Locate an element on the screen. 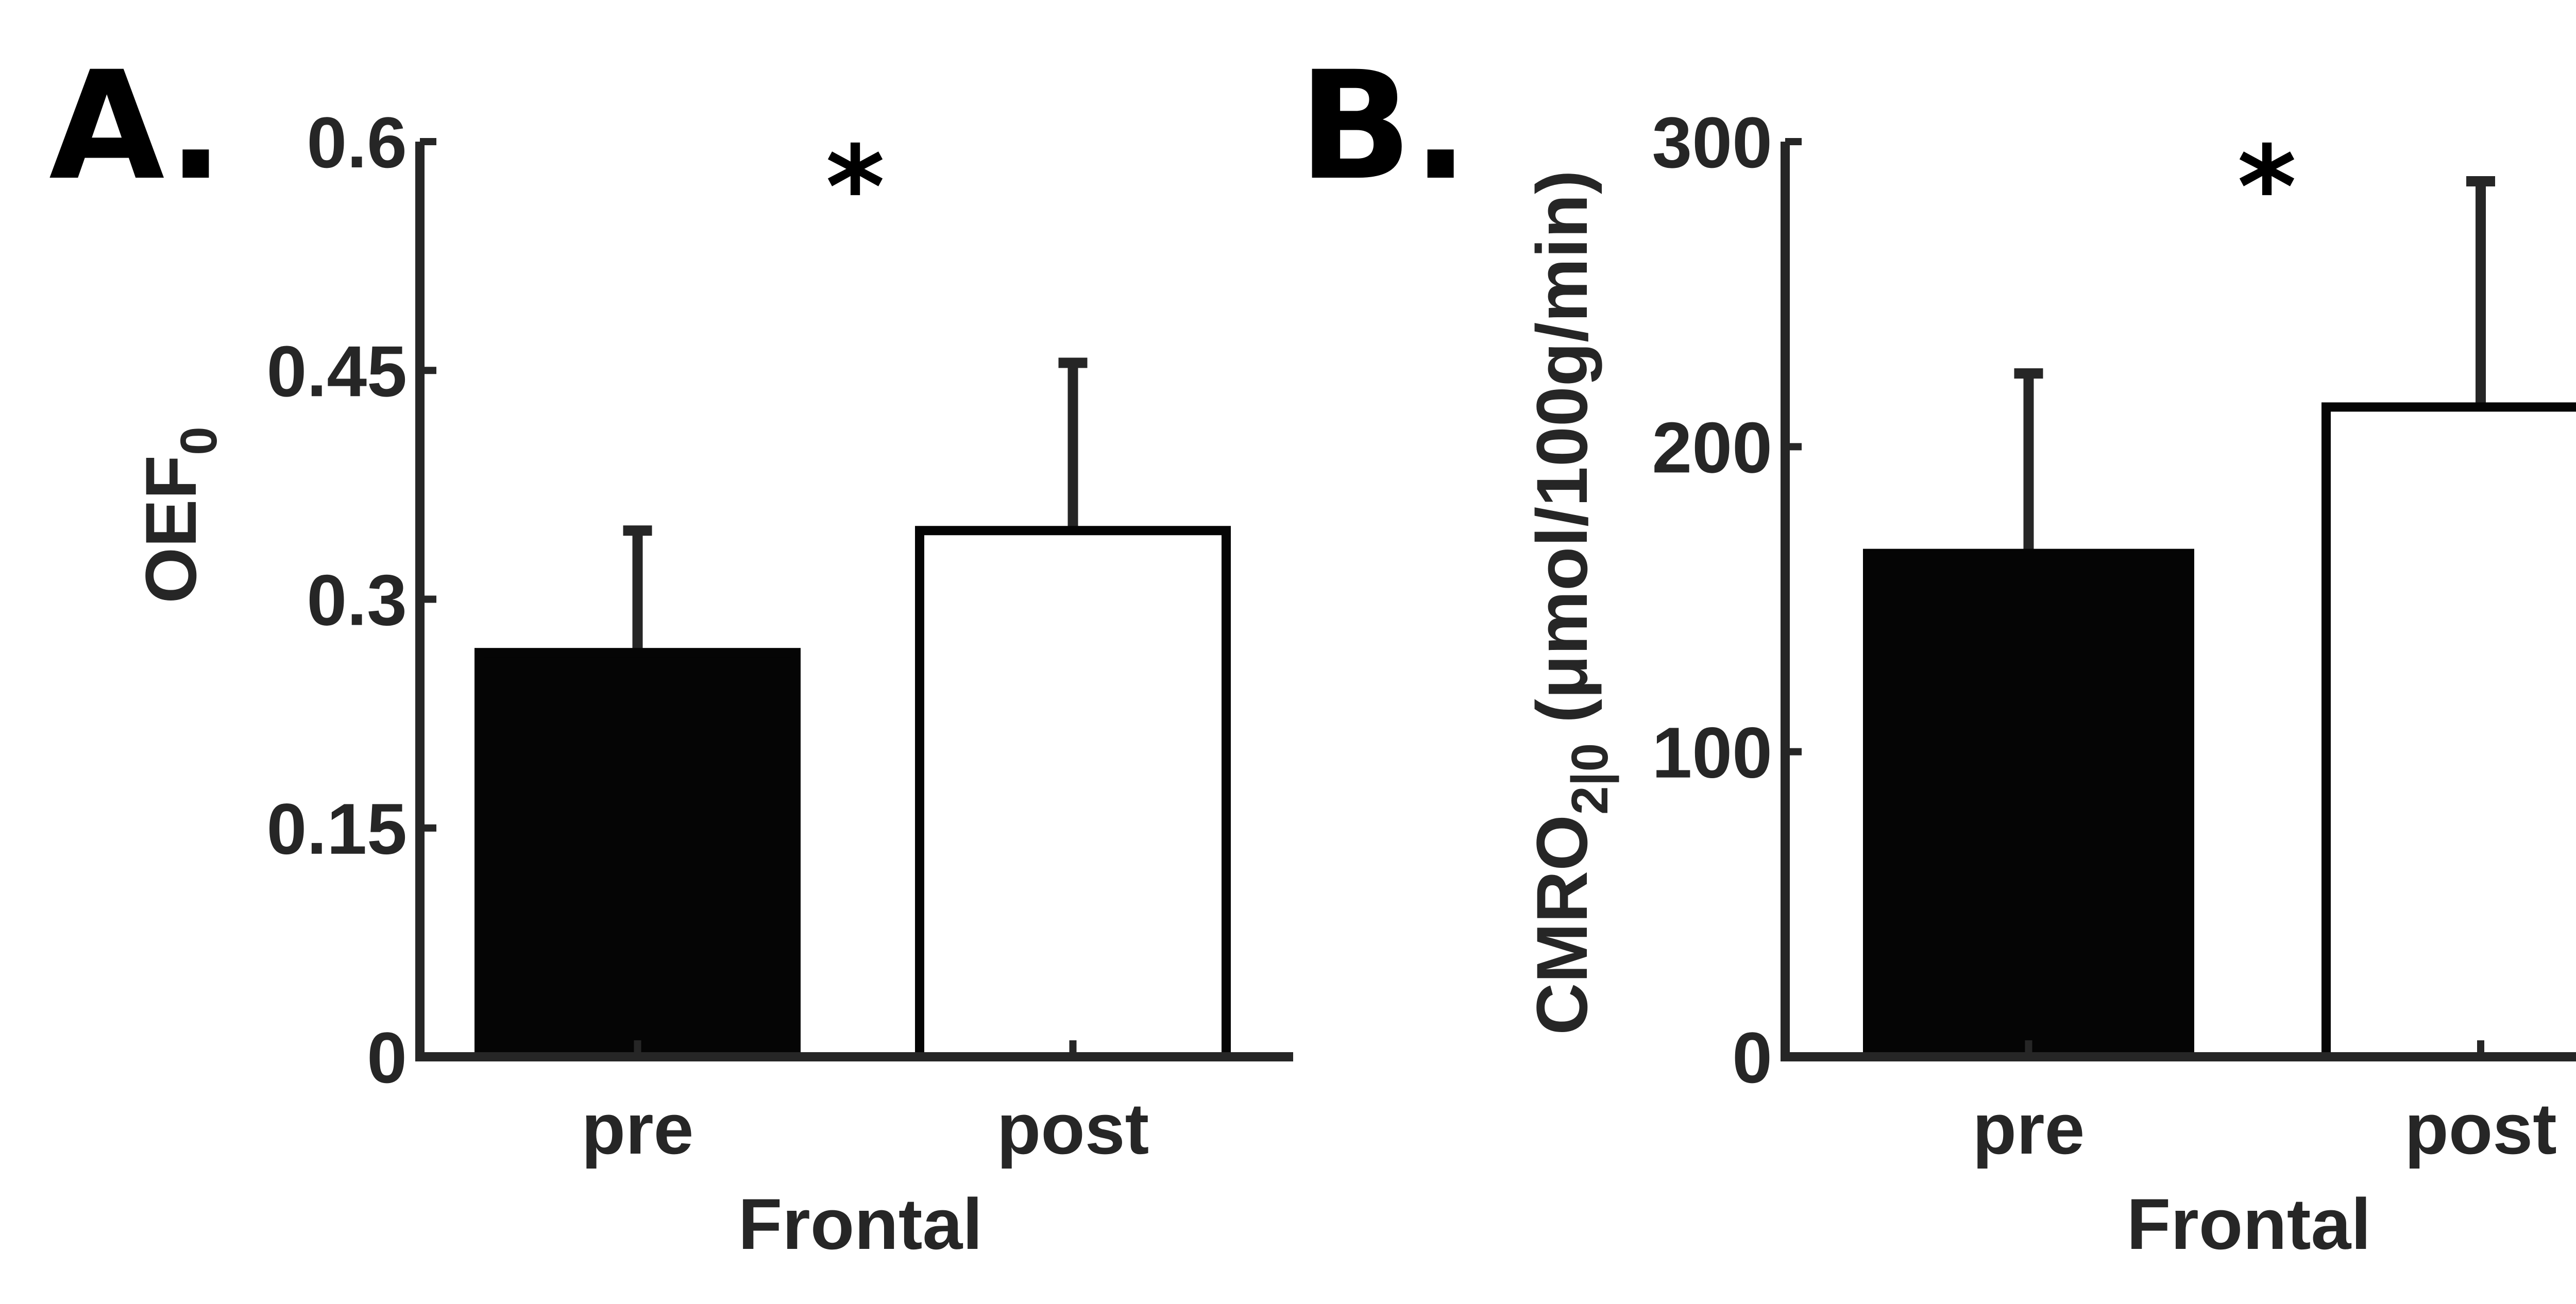 Image resolution: width=2576 pixels, height=1304 pixels. panel-b-y-axis-label: CMRO2|0 (μmol/100g/min) is located at coordinates (1570, 602).